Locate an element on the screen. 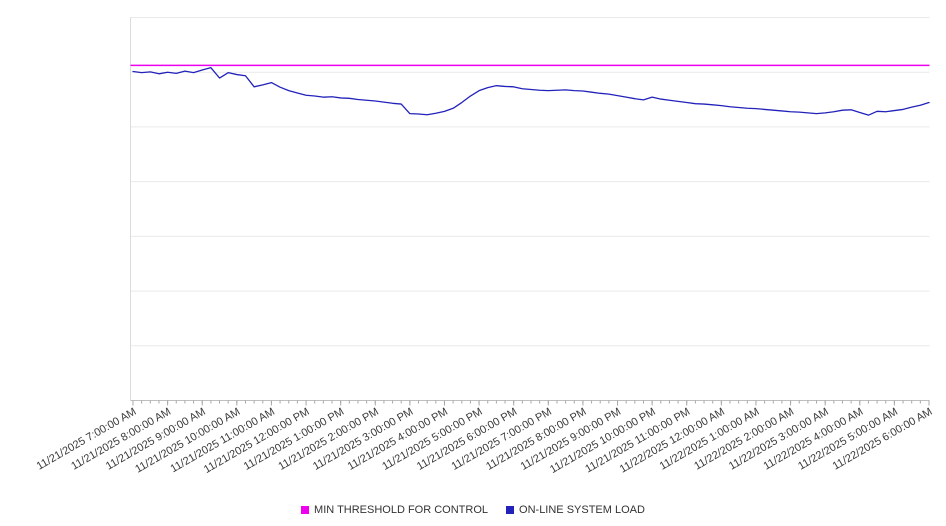  legend-item-min-threshold: MIN THRESHOLD FOR CONTROL is located at coordinates (394, 510).